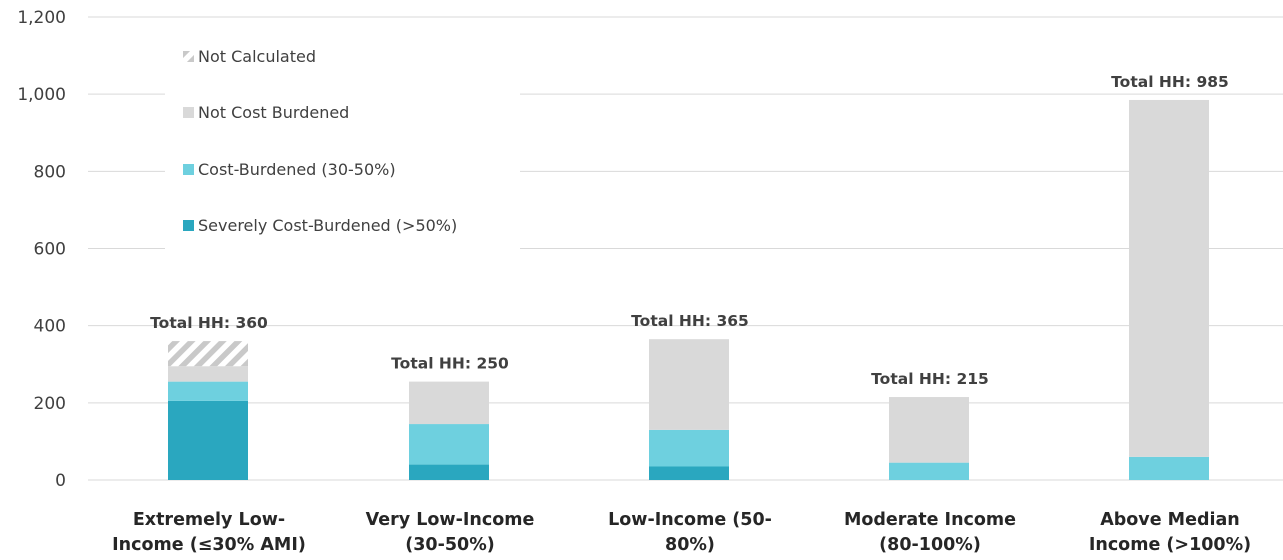  What do you see at coordinates (209, 323) in the screenshot?
I see `total-label: Total HH: 360` at bounding box center [209, 323].